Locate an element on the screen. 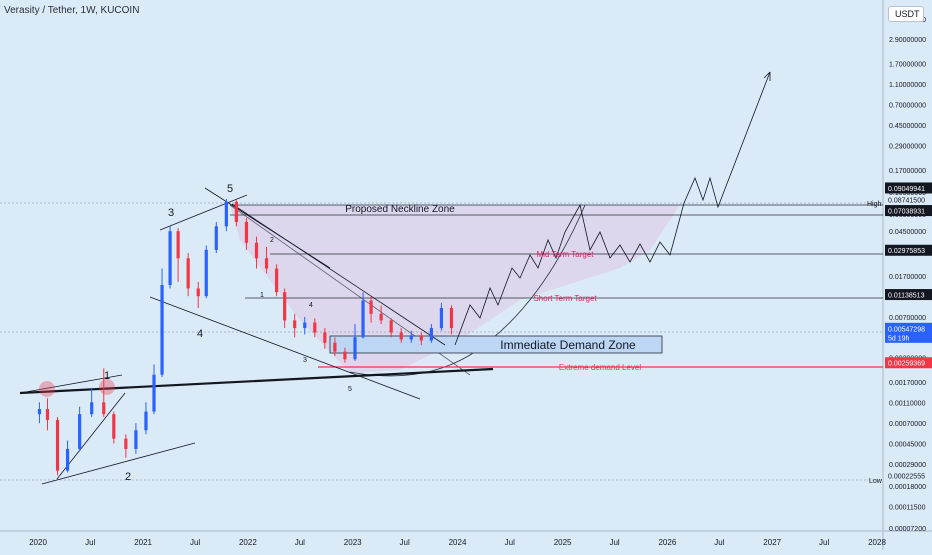  svg-text: 0.09049941 is located at coordinates (906, 189).